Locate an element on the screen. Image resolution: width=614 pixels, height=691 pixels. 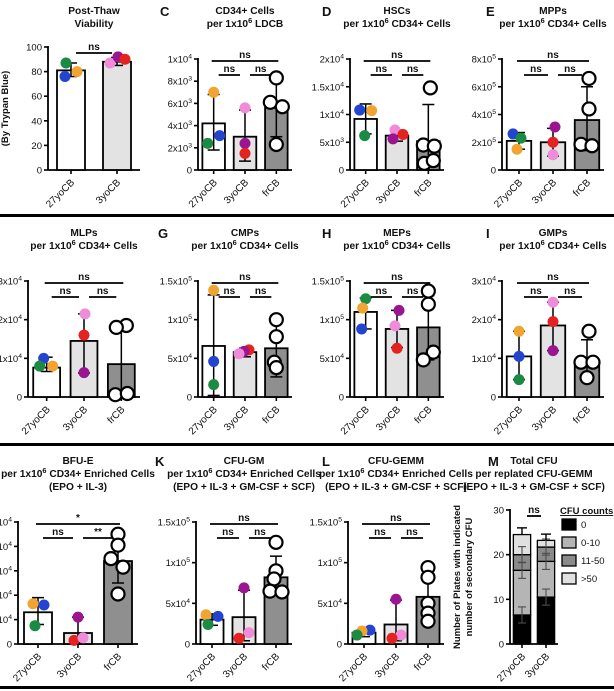
y-tick-label: 1x10⁵ is located at coordinates (330, 563).